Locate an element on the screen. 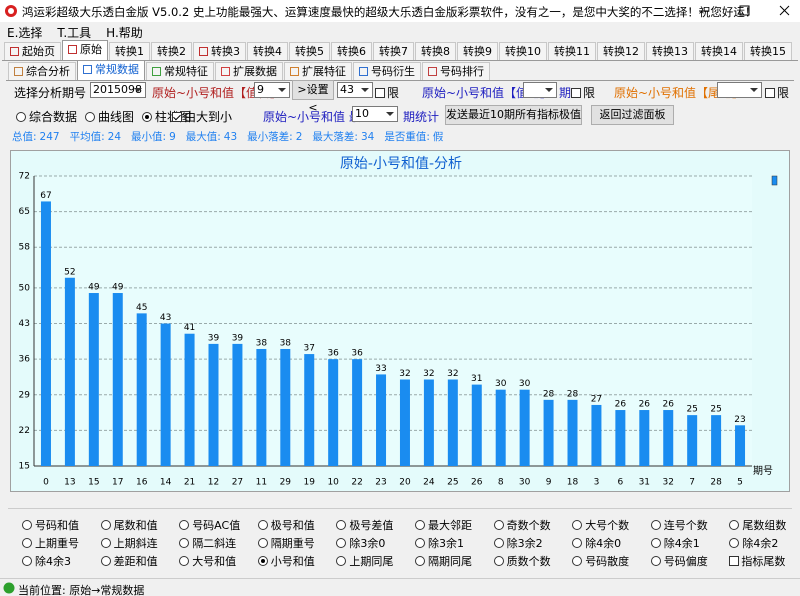 The width and height of the screenshot is (800, 596). tab: 转换12 is located at coordinates (621, 51).